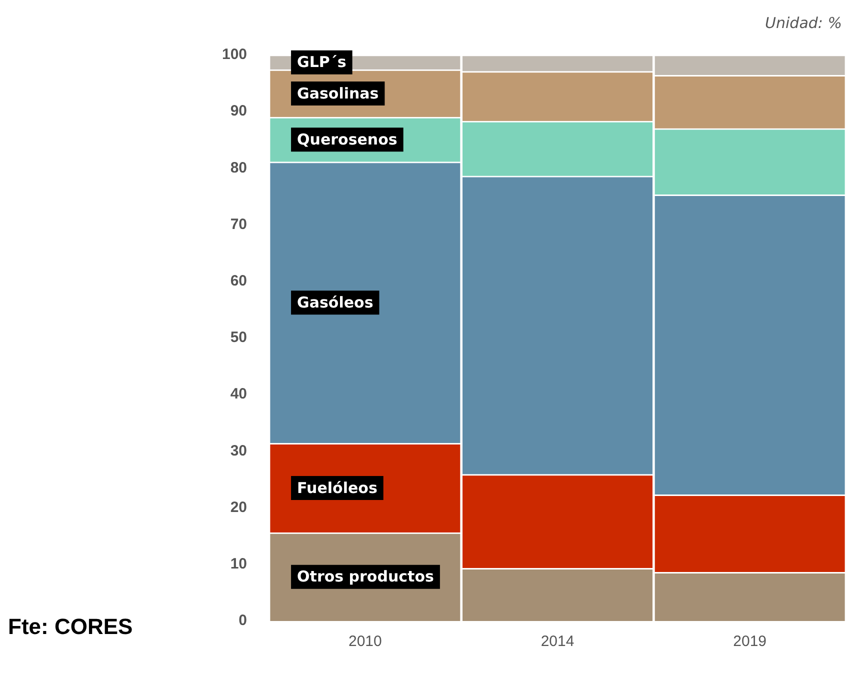 The height and width of the screenshot is (673, 846). What do you see at coordinates (347, 139) in the screenshot?
I see `series-label: Querosenos` at bounding box center [347, 139].